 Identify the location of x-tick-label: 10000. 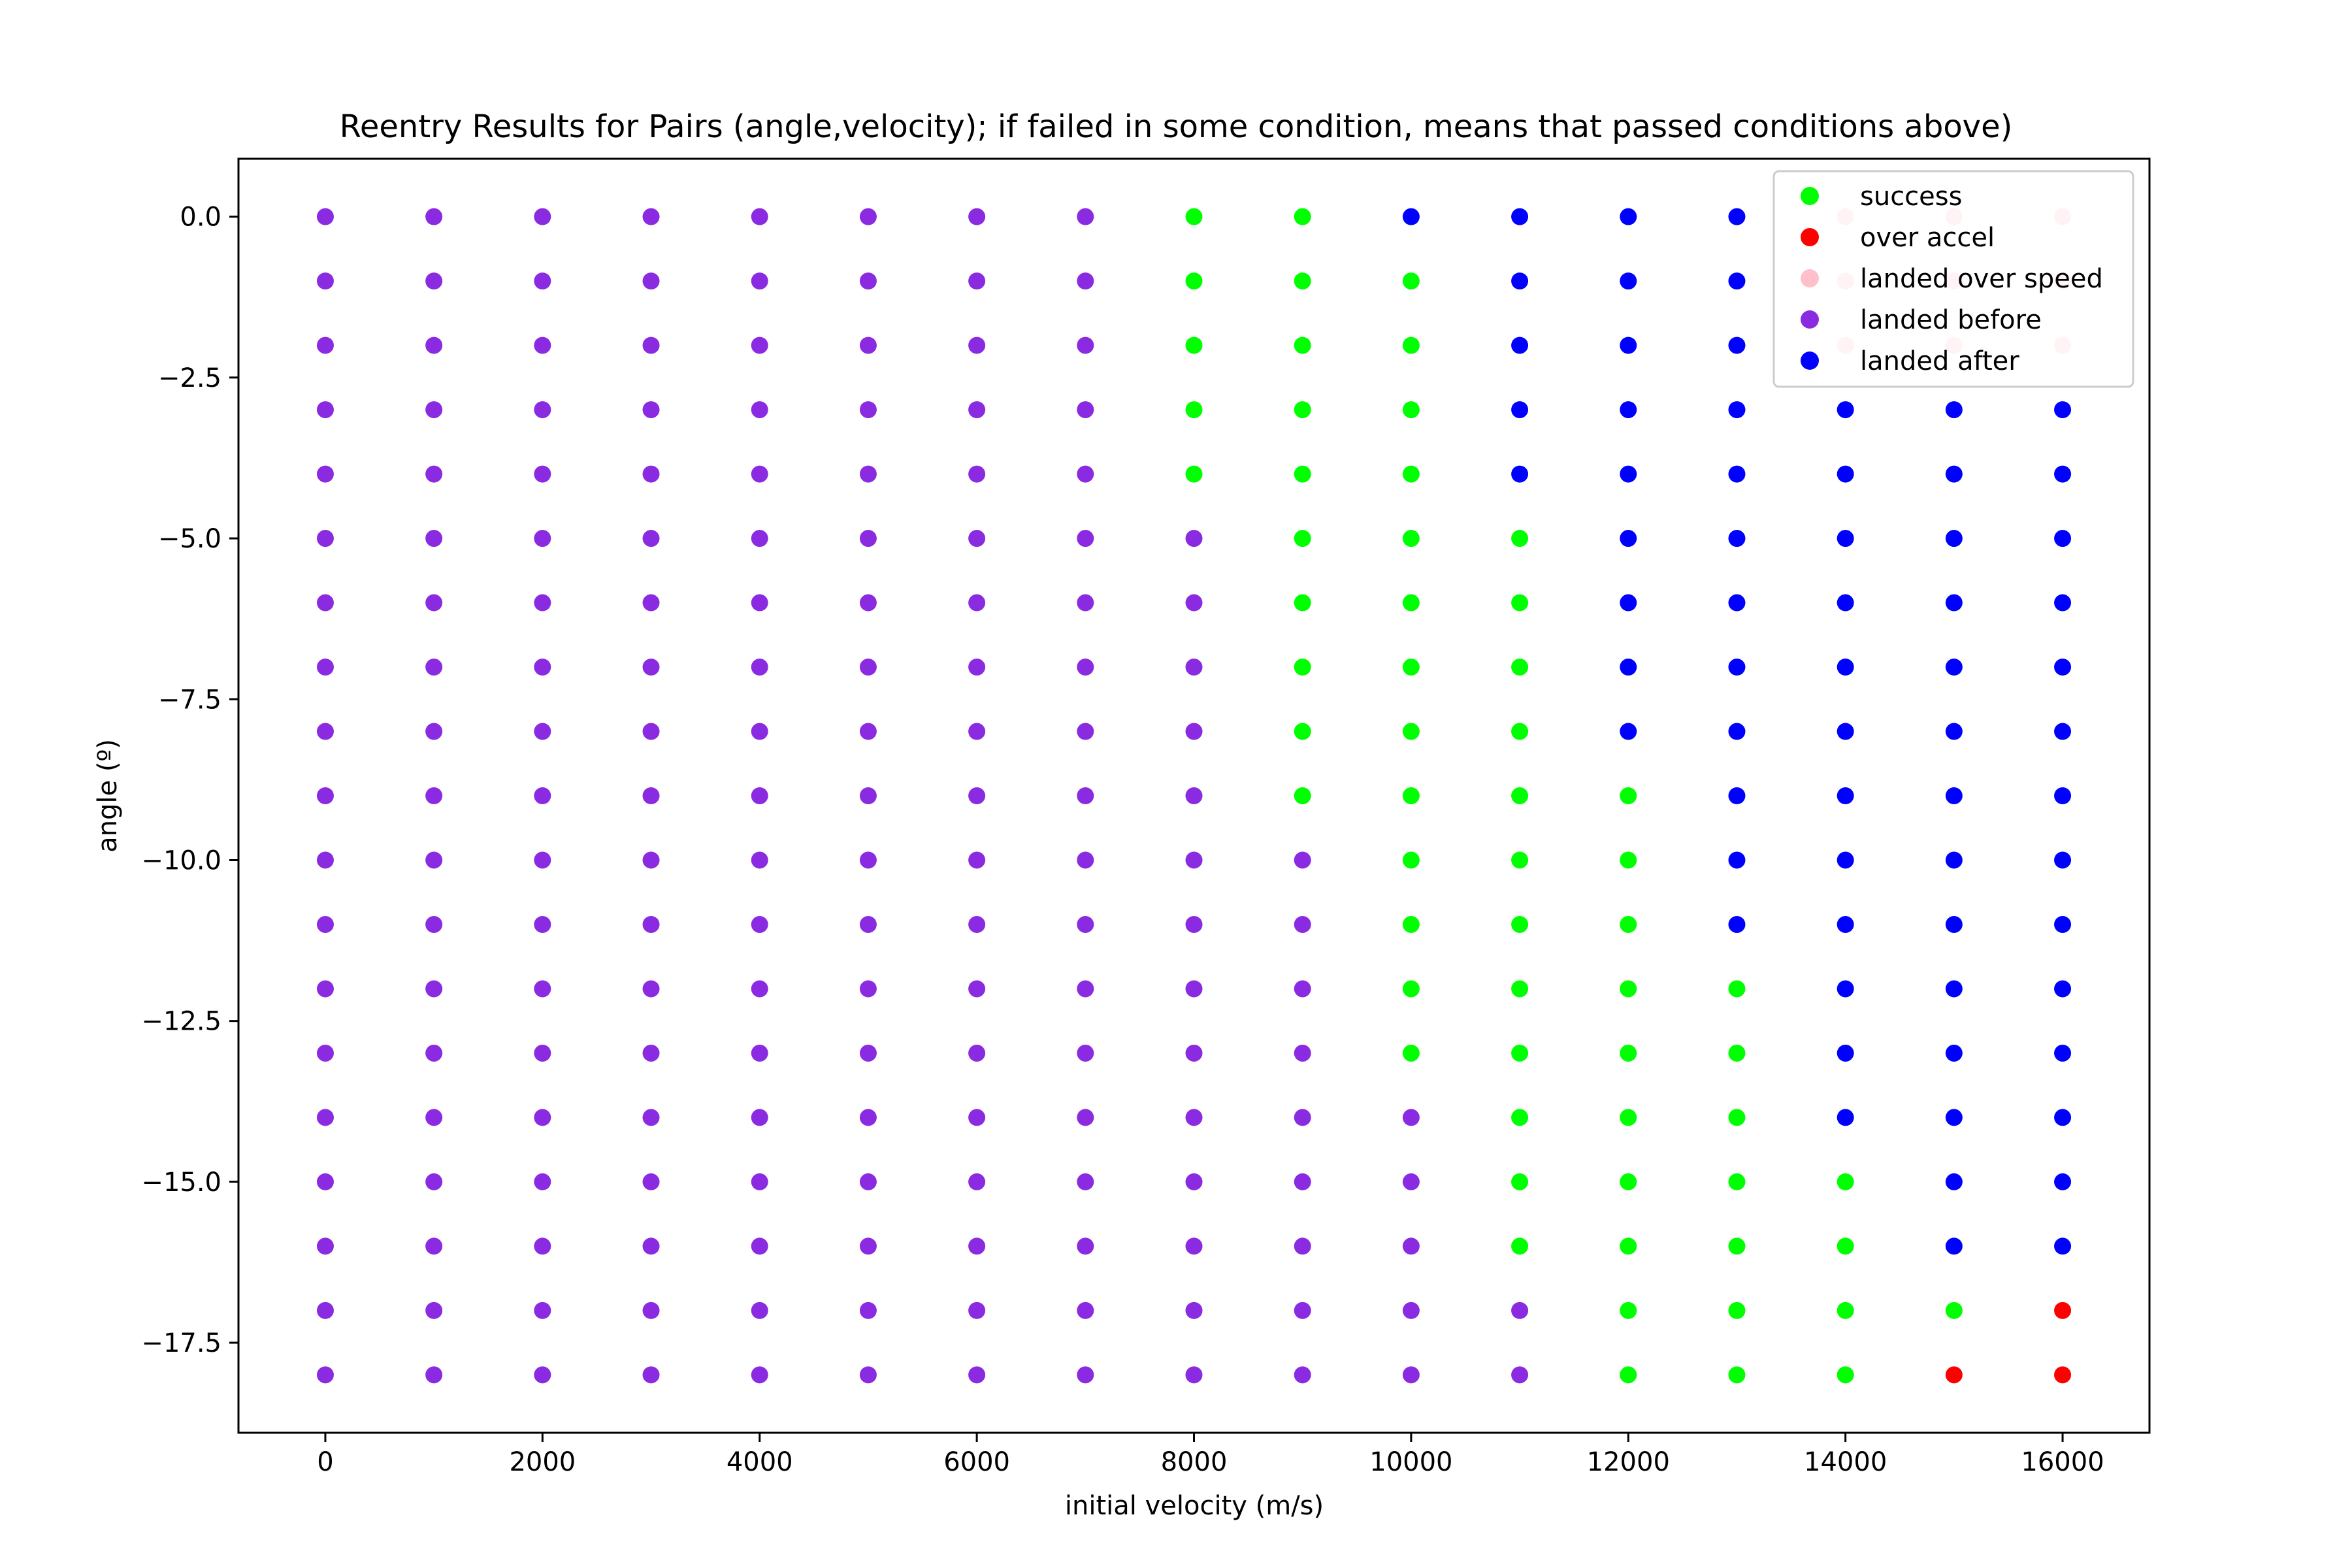
(1410, 1462).